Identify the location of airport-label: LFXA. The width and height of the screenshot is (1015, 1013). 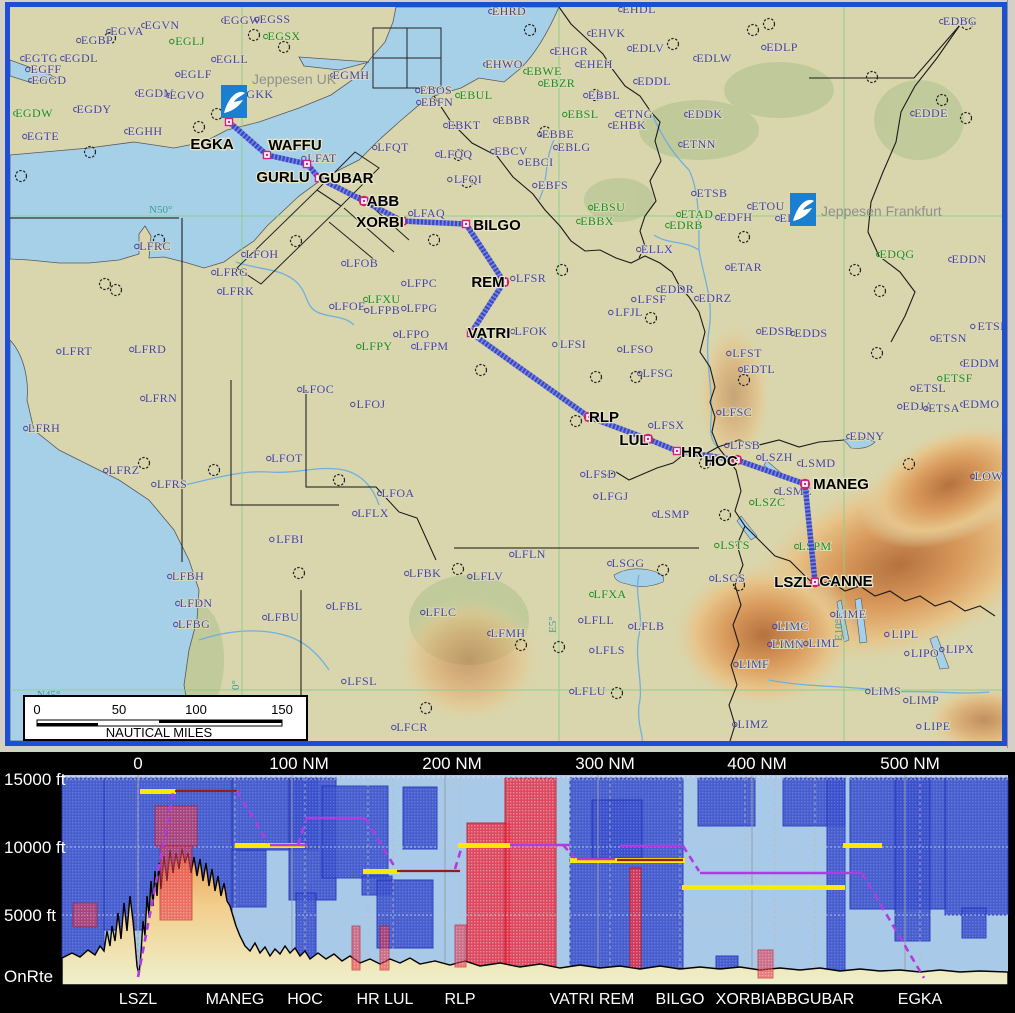
(608, 594).